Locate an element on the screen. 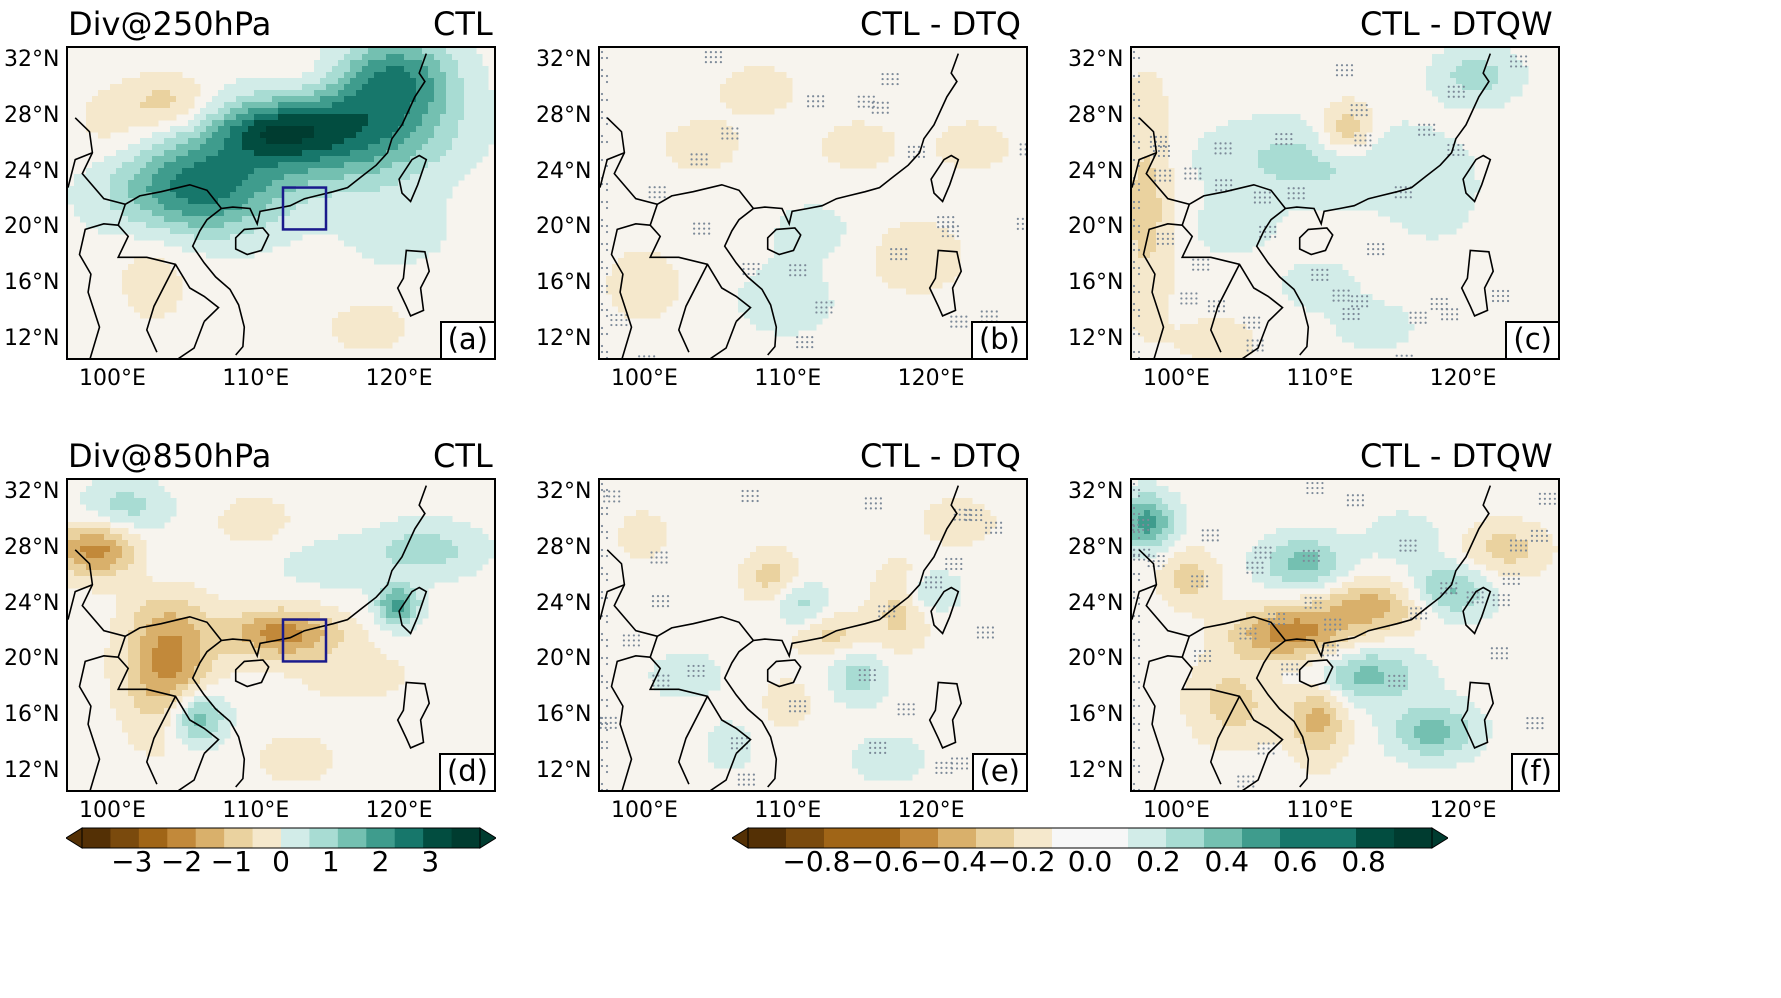 The width and height of the screenshot is (1781, 998). colorbar-right is located at coordinates (1090, 838).